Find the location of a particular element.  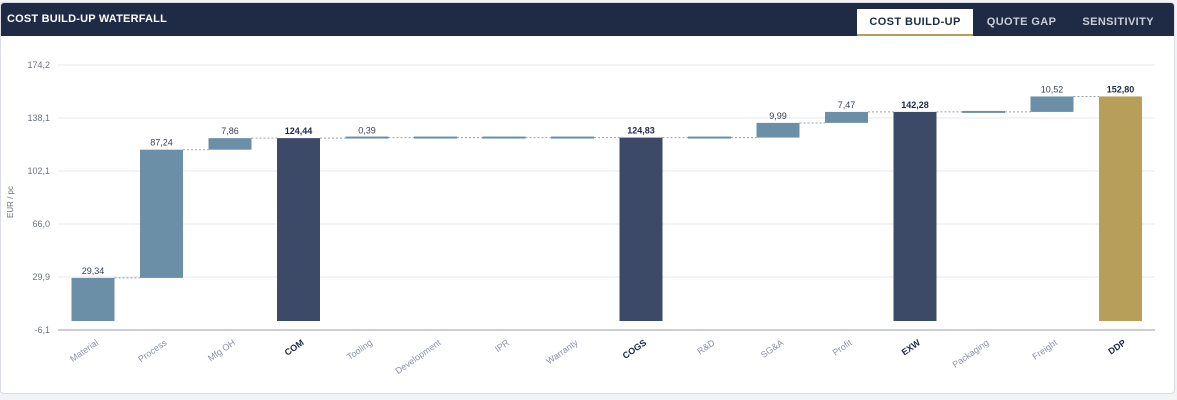

bar-ipr is located at coordinates (504, 137).